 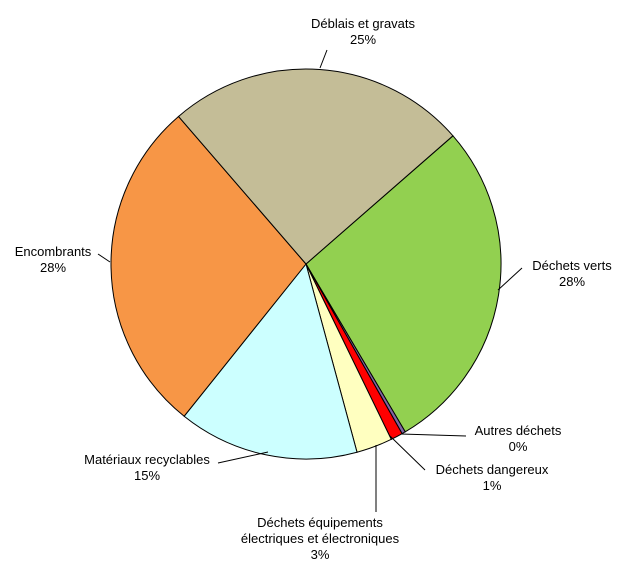 What do you see at coordinates (53, 251) in the screenshot?
I see `category-name: Encombrants` at bounding box center [53, 251].